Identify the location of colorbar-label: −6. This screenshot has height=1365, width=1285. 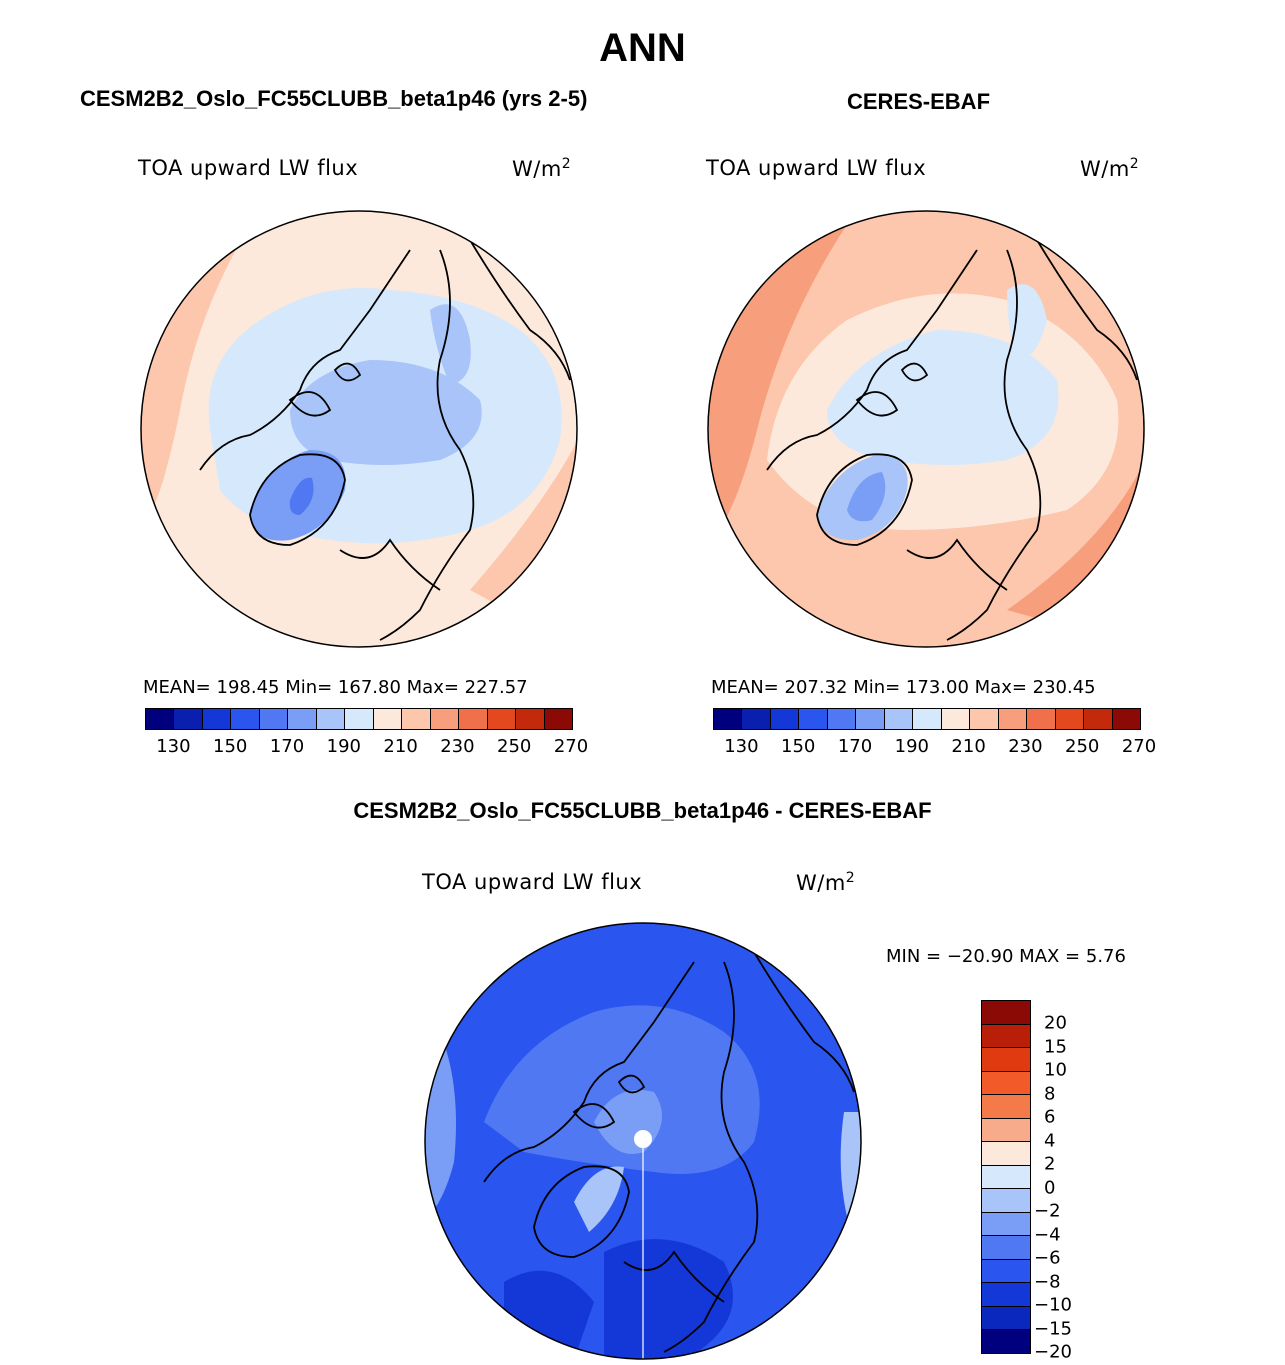
(1047, 1258).